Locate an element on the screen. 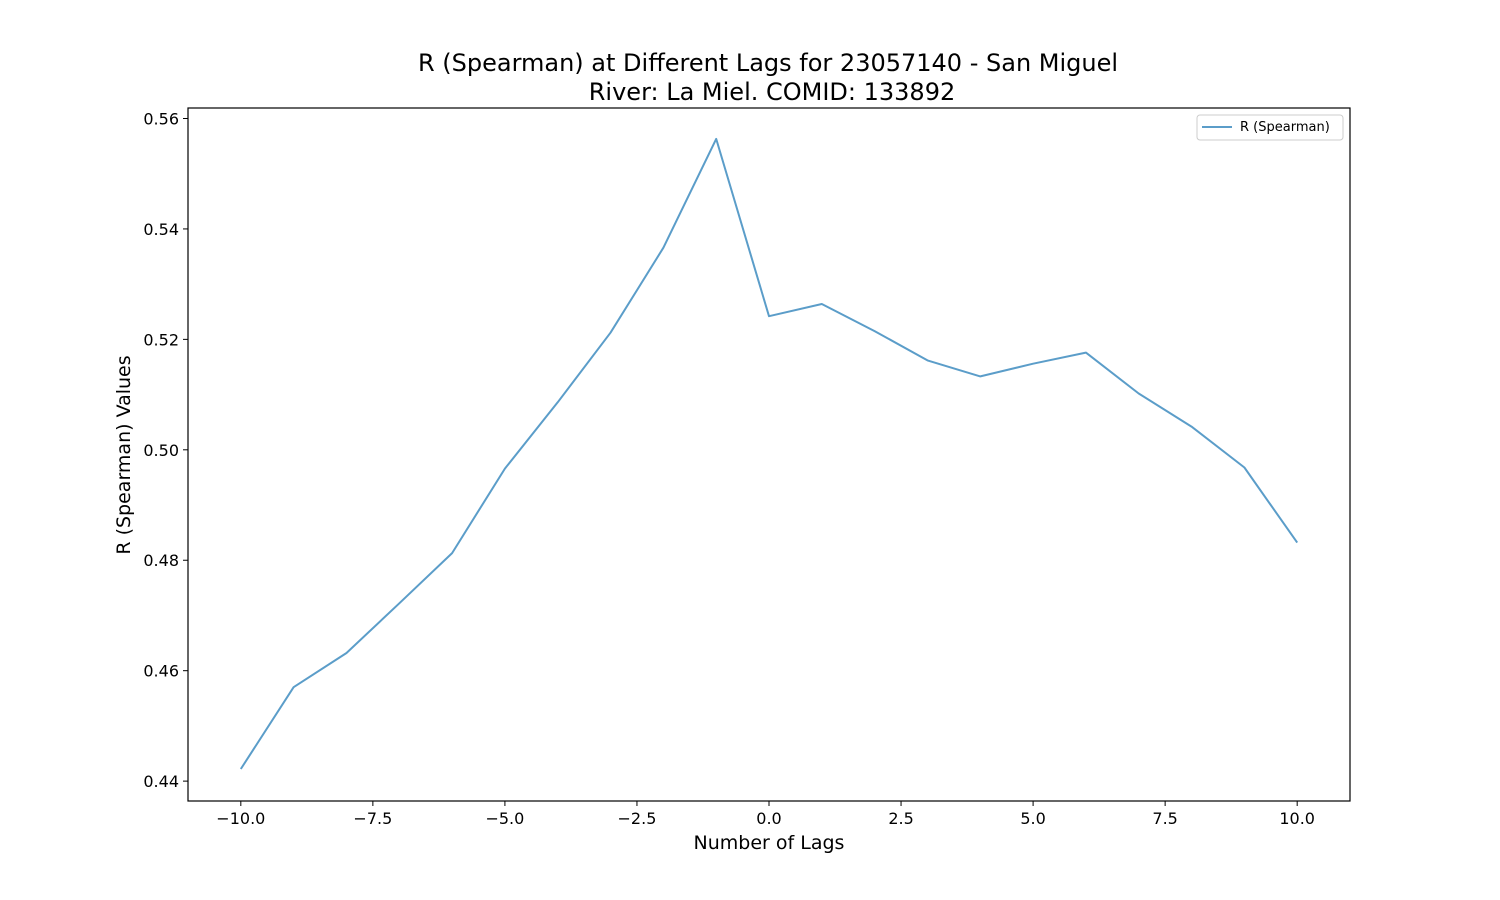  x-axis: −10.0 −7.5 −5.0 −2.5 0.0 2.5 5.0 7.5 10.0 is located at coordinates (765, 814).